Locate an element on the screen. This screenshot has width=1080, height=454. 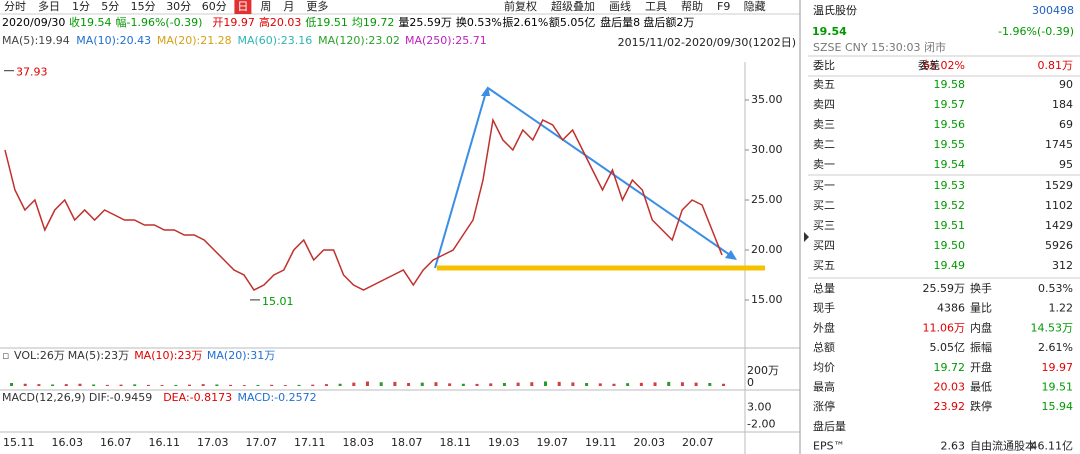
collapse-arrow is located at coordinates (806, 237).